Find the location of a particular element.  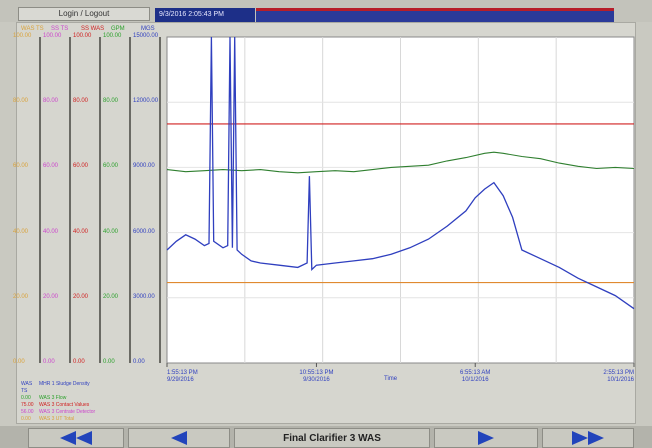

y-tick-label: 12000.00 is located at coordinates (146, 101).